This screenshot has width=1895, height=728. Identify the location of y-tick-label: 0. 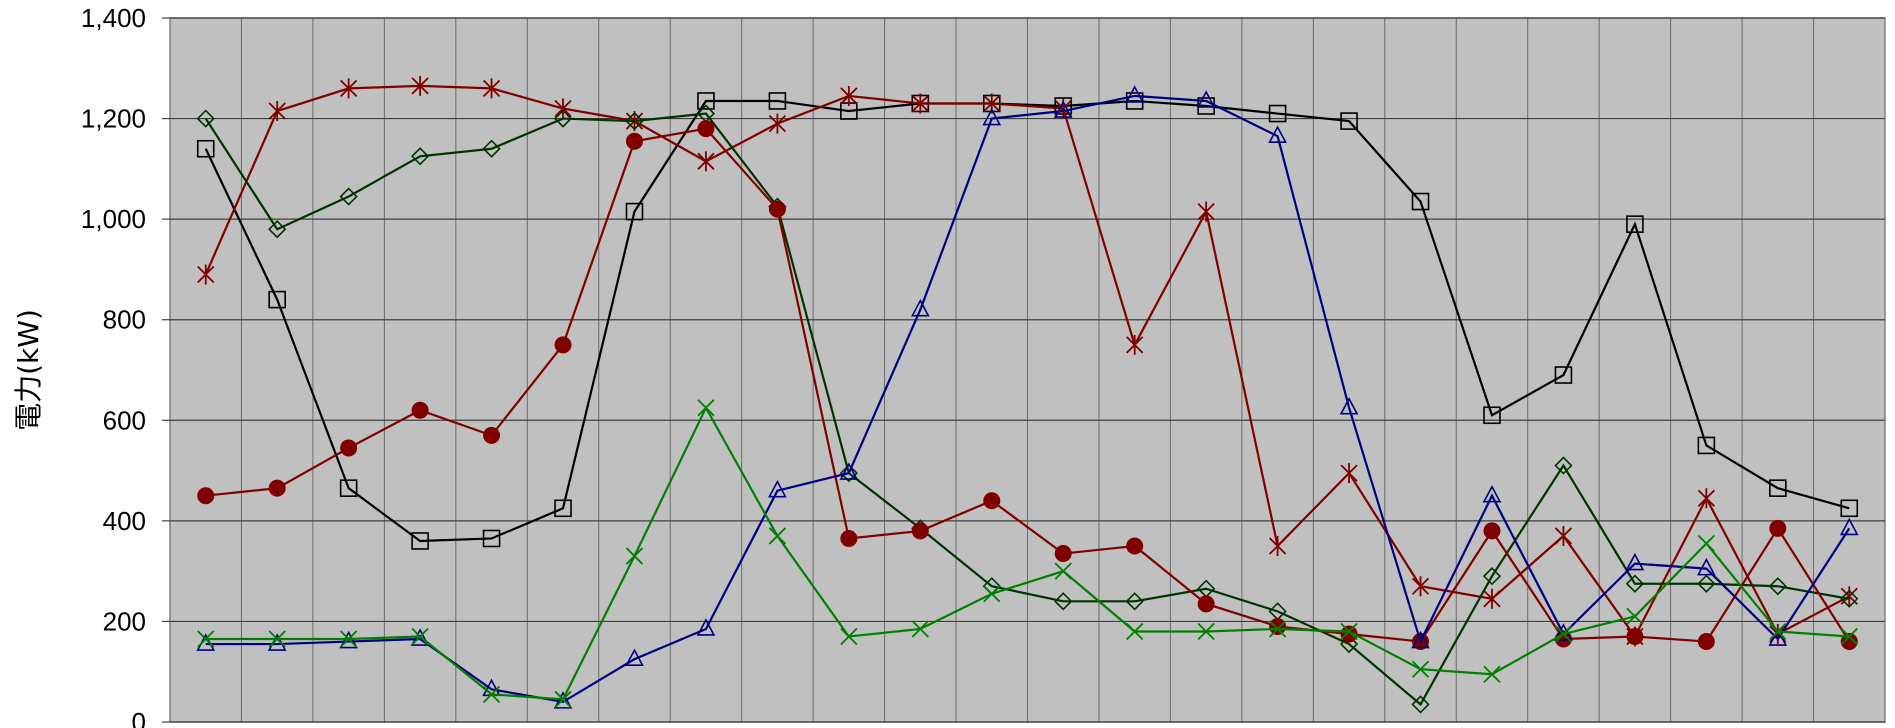
(139, 717).